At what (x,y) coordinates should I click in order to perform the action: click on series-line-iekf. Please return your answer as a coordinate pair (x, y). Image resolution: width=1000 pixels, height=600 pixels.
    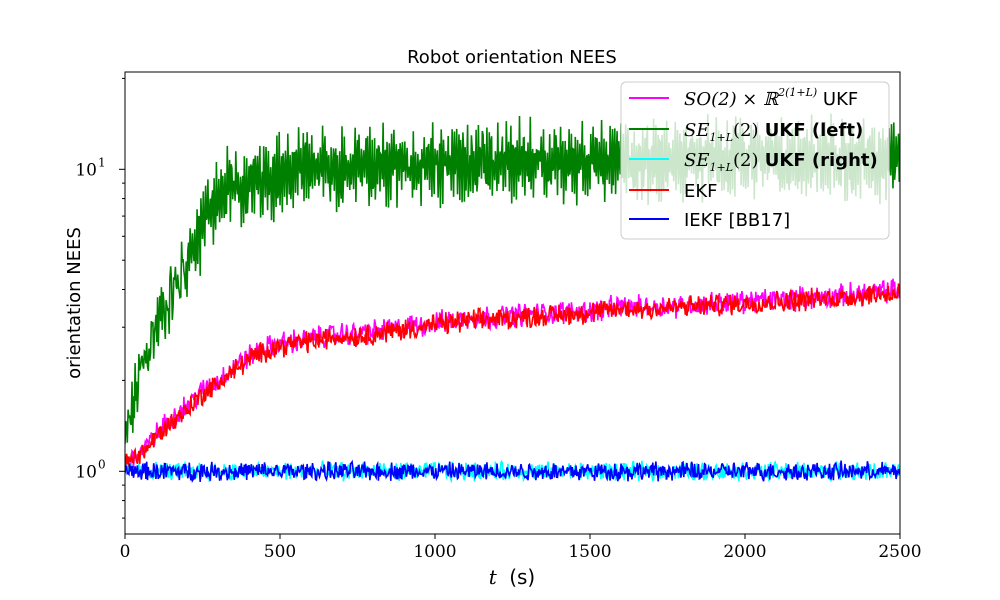
    Looking at the image, I should click on (512, 471).